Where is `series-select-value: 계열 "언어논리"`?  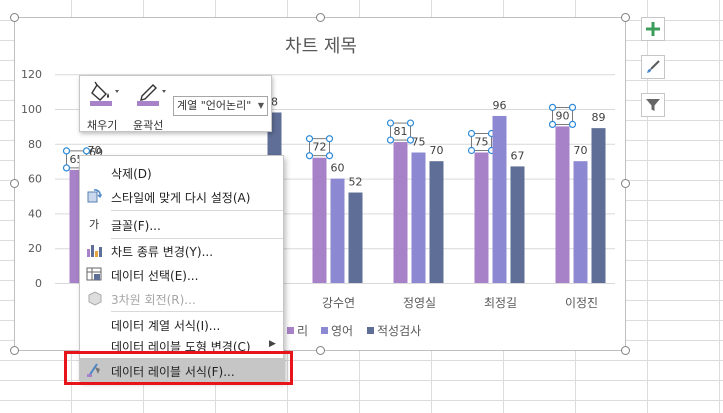
series-select-value: 계열 "언어논리" is located at coordinates (214, 105).